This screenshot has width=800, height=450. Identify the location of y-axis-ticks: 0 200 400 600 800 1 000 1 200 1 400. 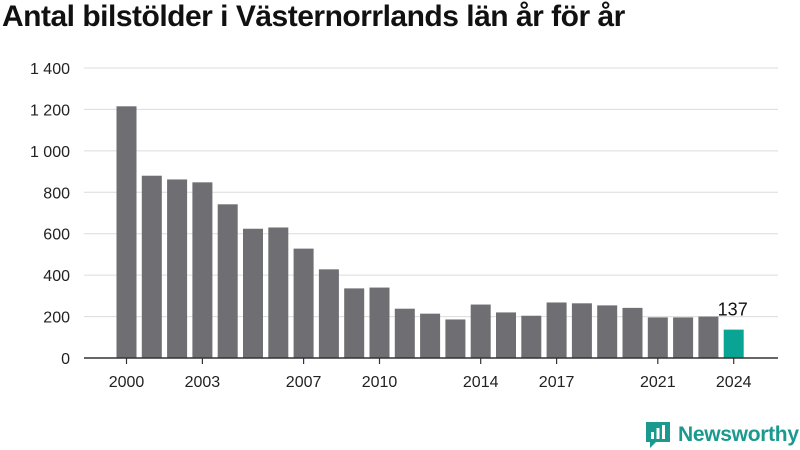
(50, 214).